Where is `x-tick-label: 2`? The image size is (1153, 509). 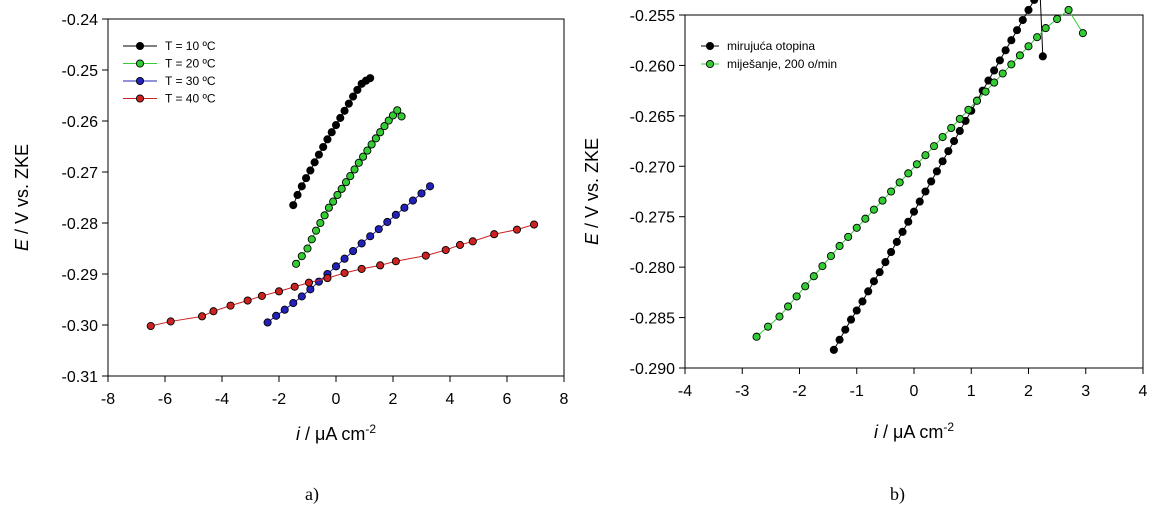 x-tick-label: 2 is located at coordinates (1028, 391).